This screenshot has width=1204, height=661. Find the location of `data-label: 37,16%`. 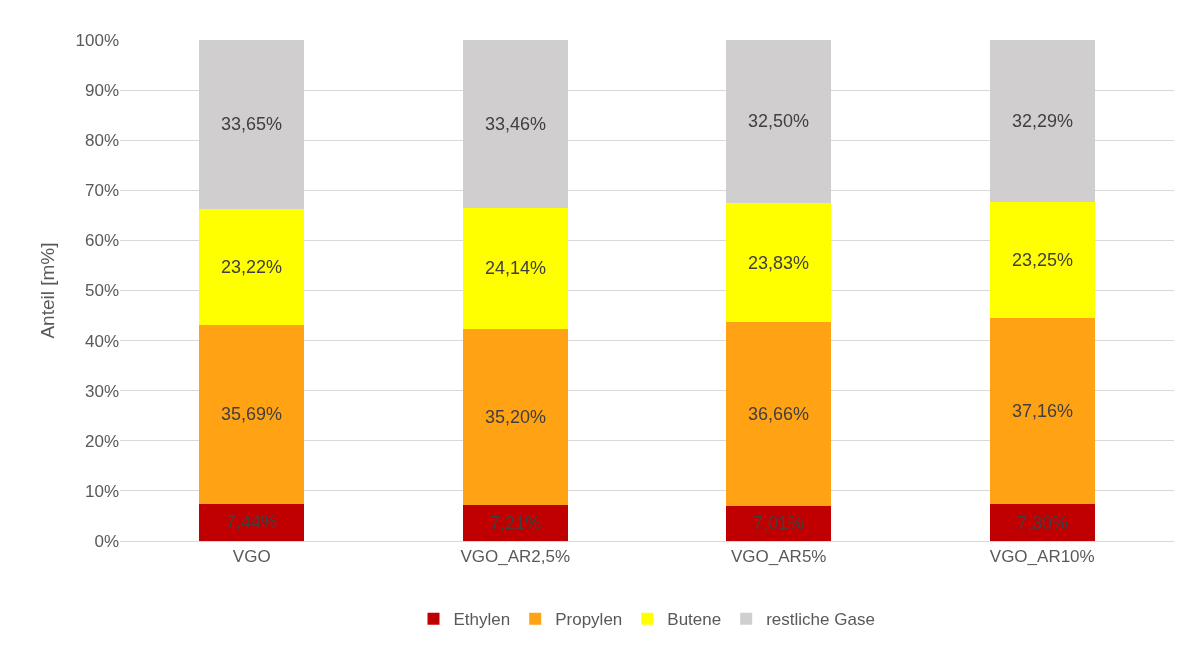

data-label: 37,16% is located at coordinates (1043, 411).